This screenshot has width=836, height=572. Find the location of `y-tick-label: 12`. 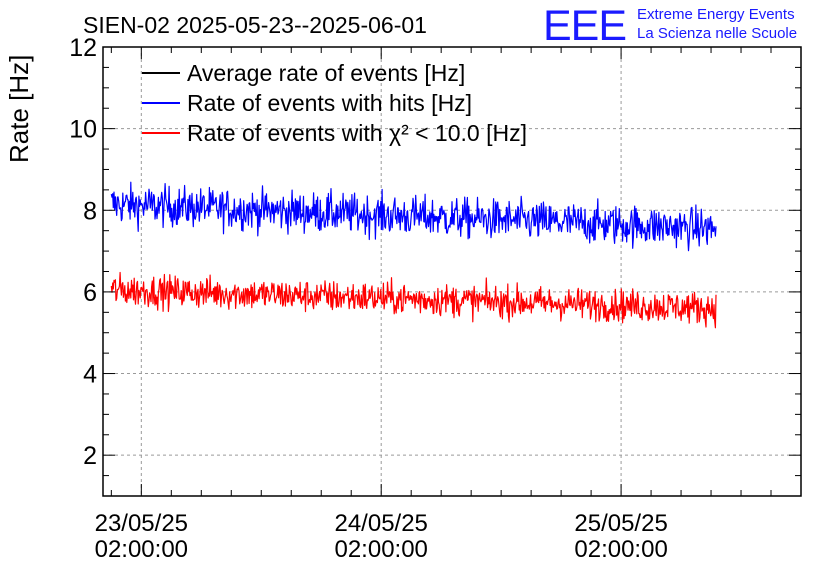

y-tick-label: 12 is located at coordinates (83, 48).